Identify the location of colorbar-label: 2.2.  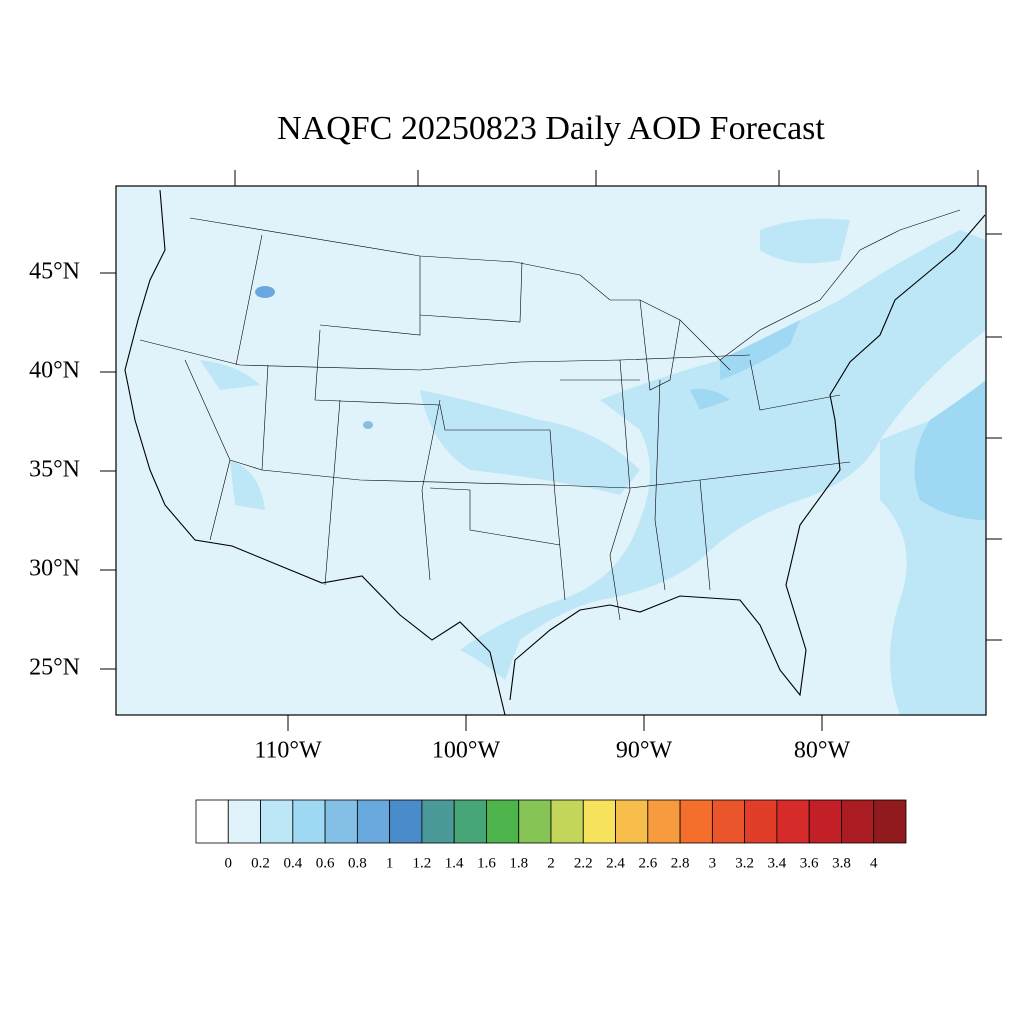
(583, 863).